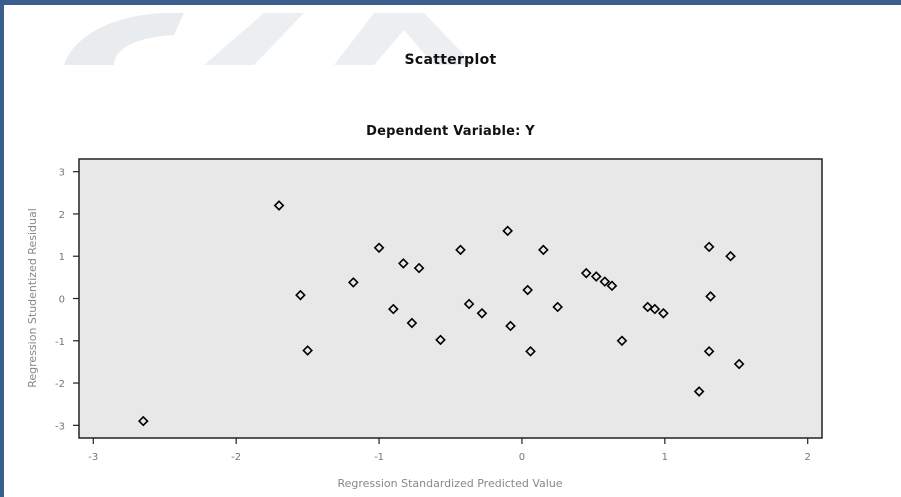 The image size is (901, 497). Describe the element at coordinates (62, 257) in the screenshot. I see `y-tick-label: 1` at that location.